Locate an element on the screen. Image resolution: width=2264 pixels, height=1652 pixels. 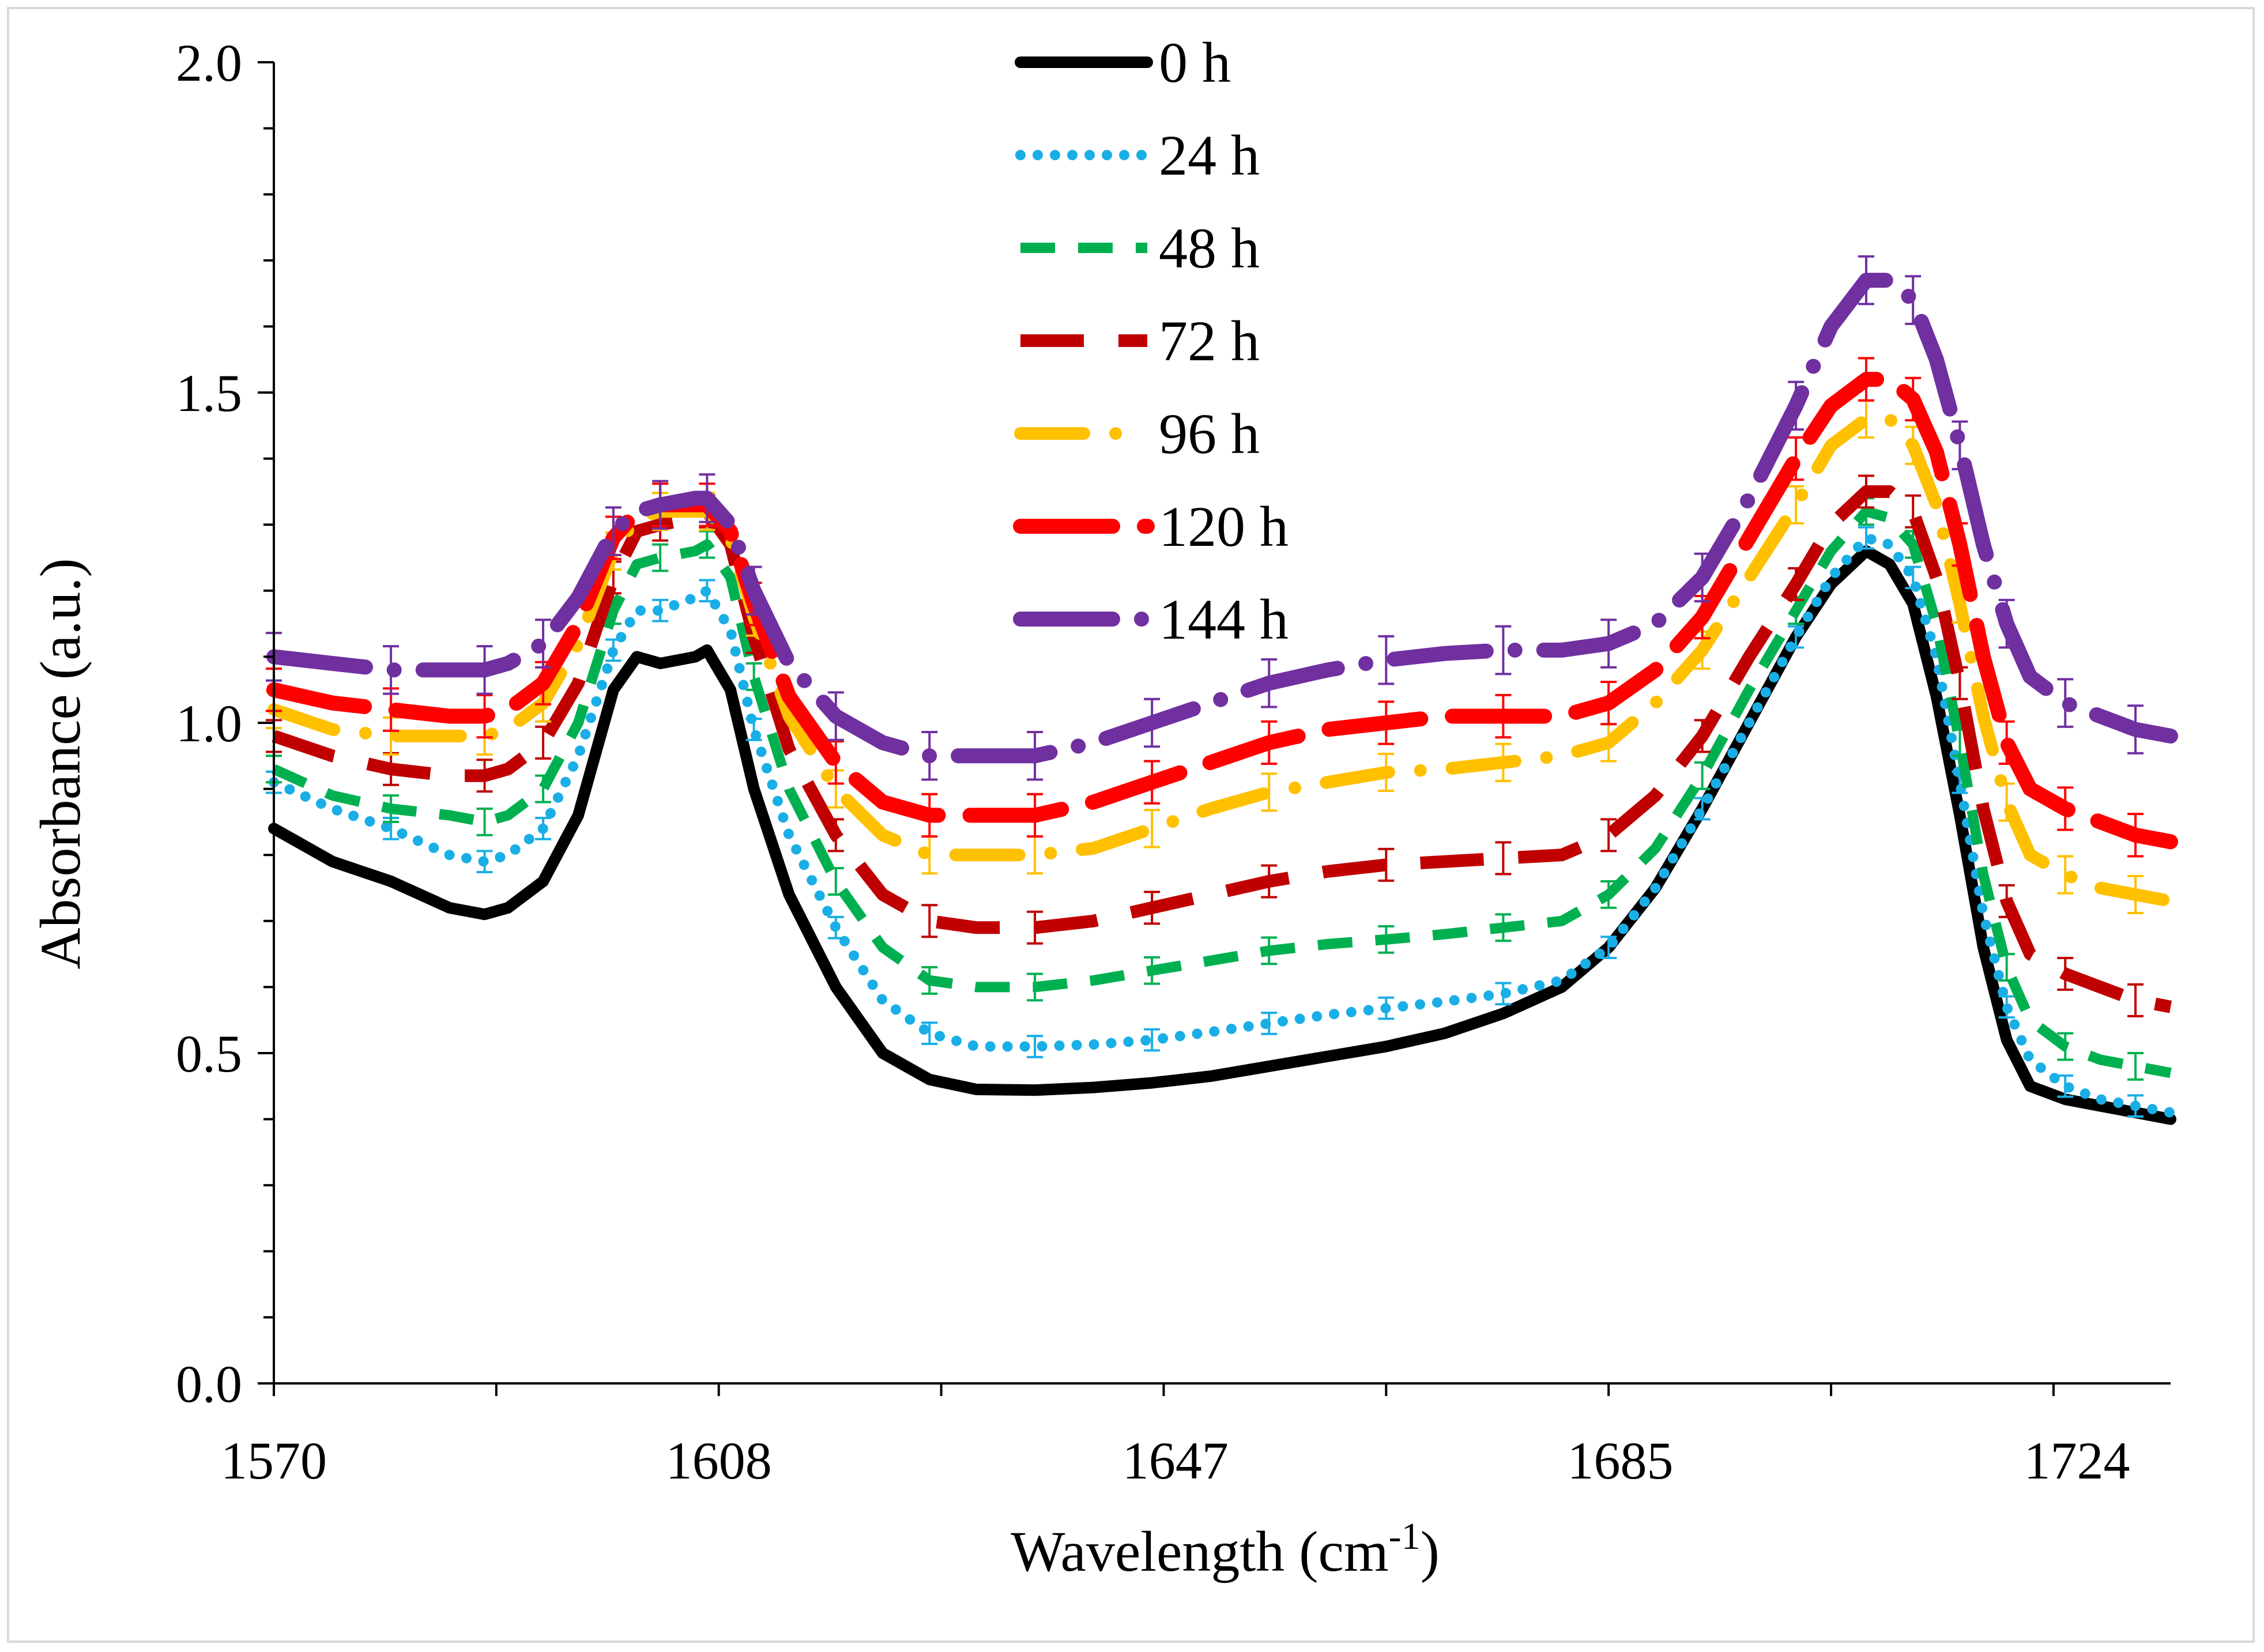
x-axis-title: Wavelength (cm-1) is located at coordinates (1225, 1549).